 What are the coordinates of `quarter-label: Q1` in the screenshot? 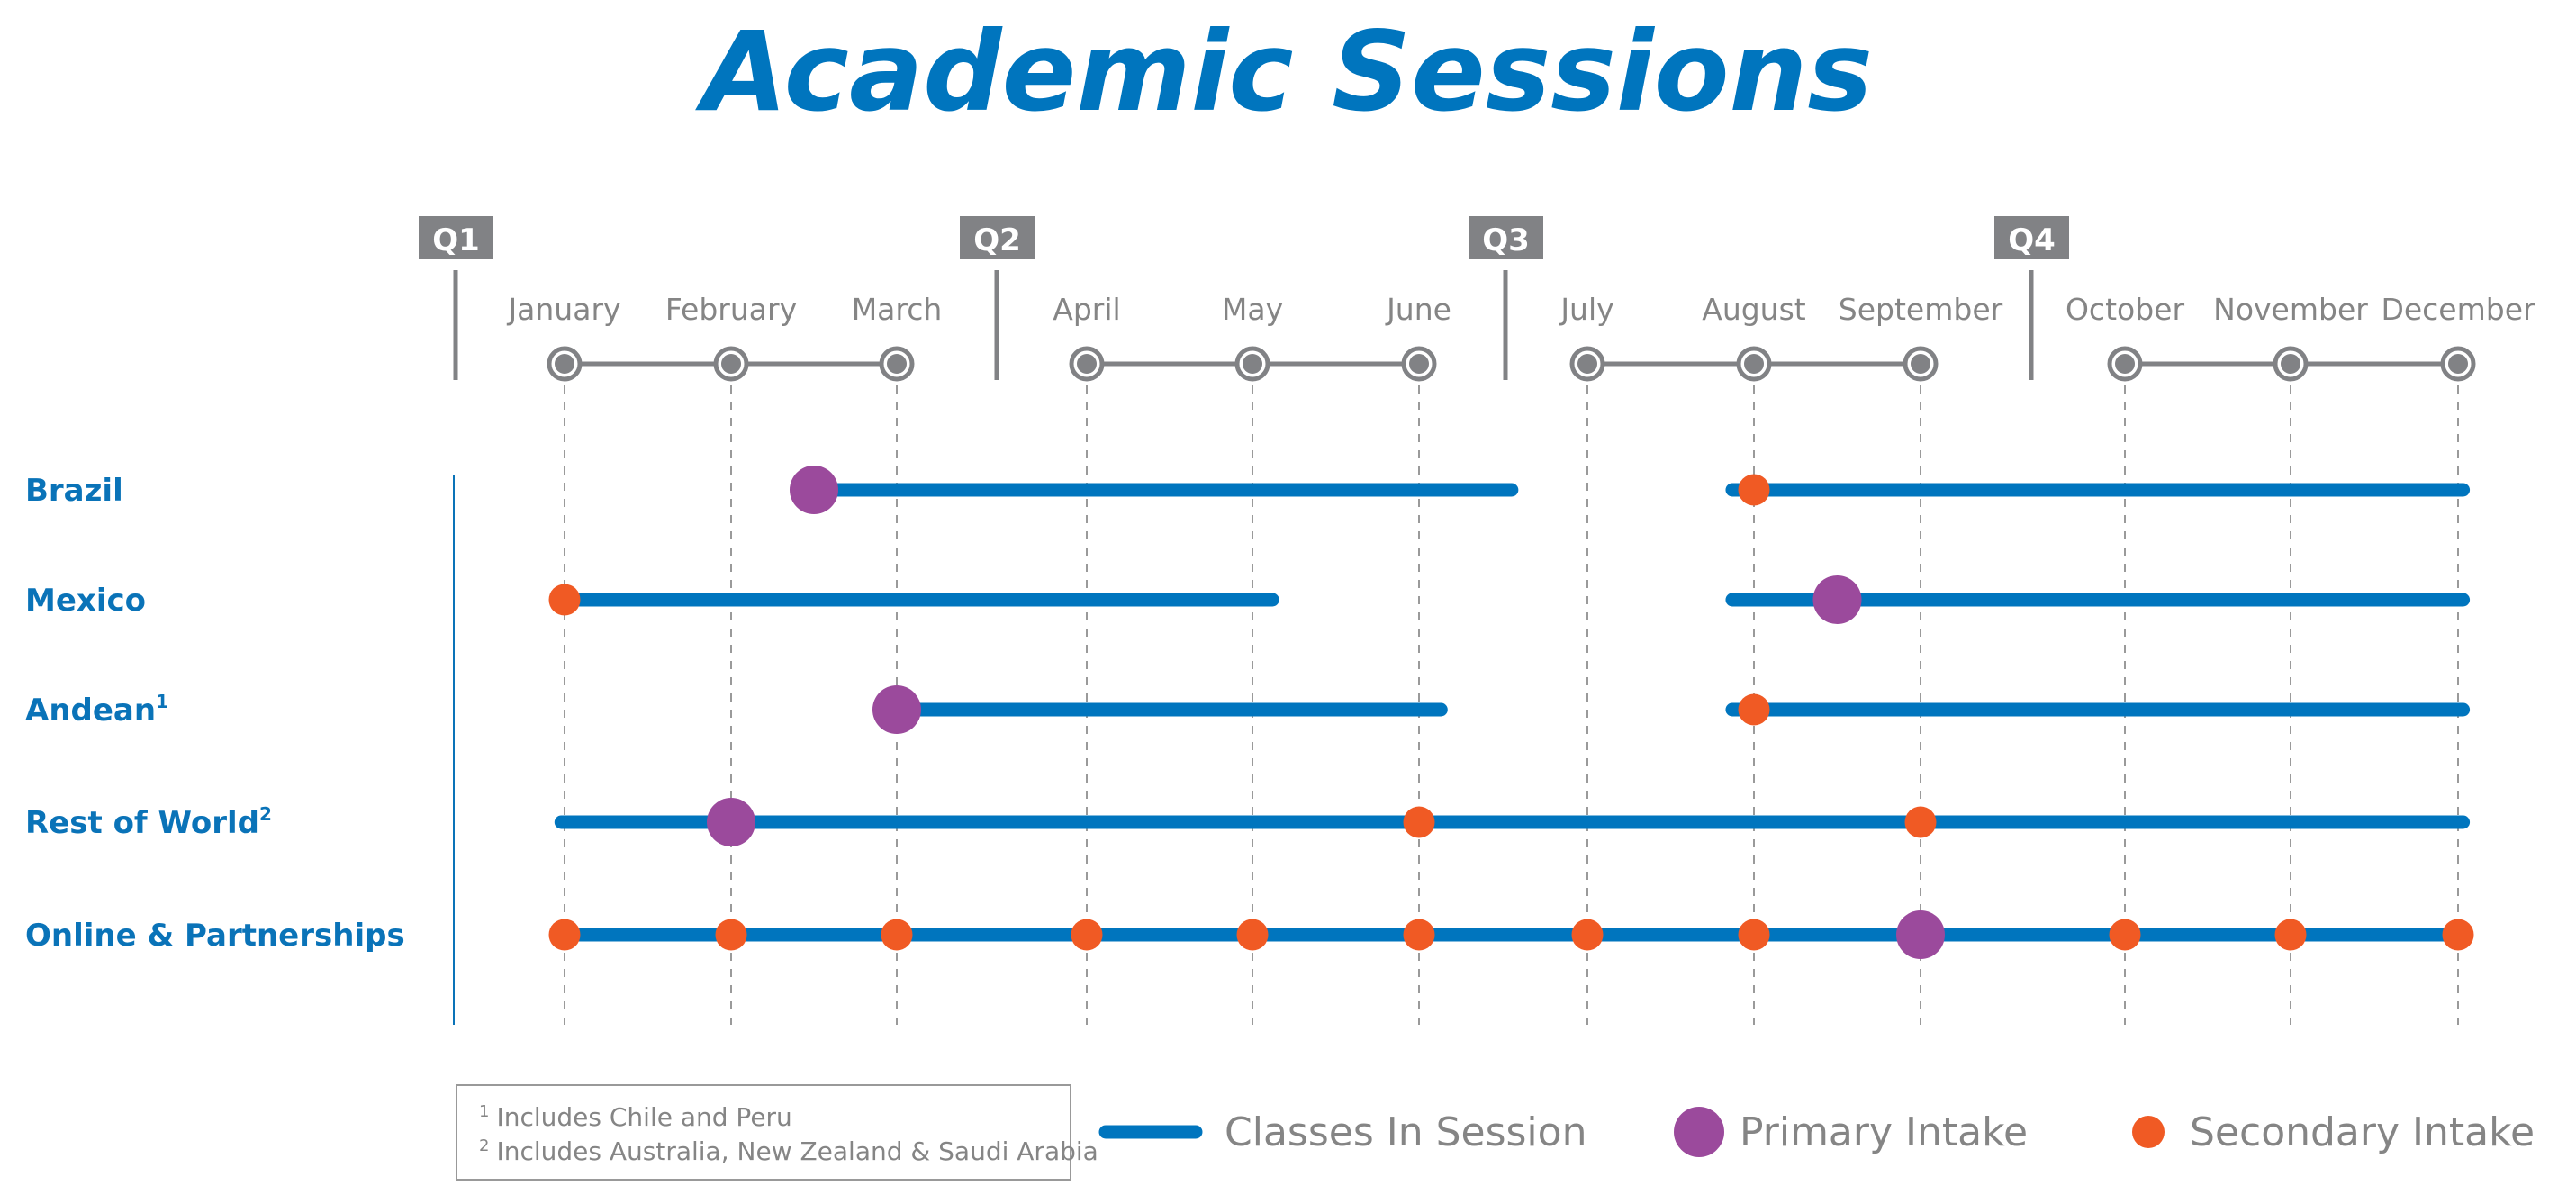 It's located at (456, 240).